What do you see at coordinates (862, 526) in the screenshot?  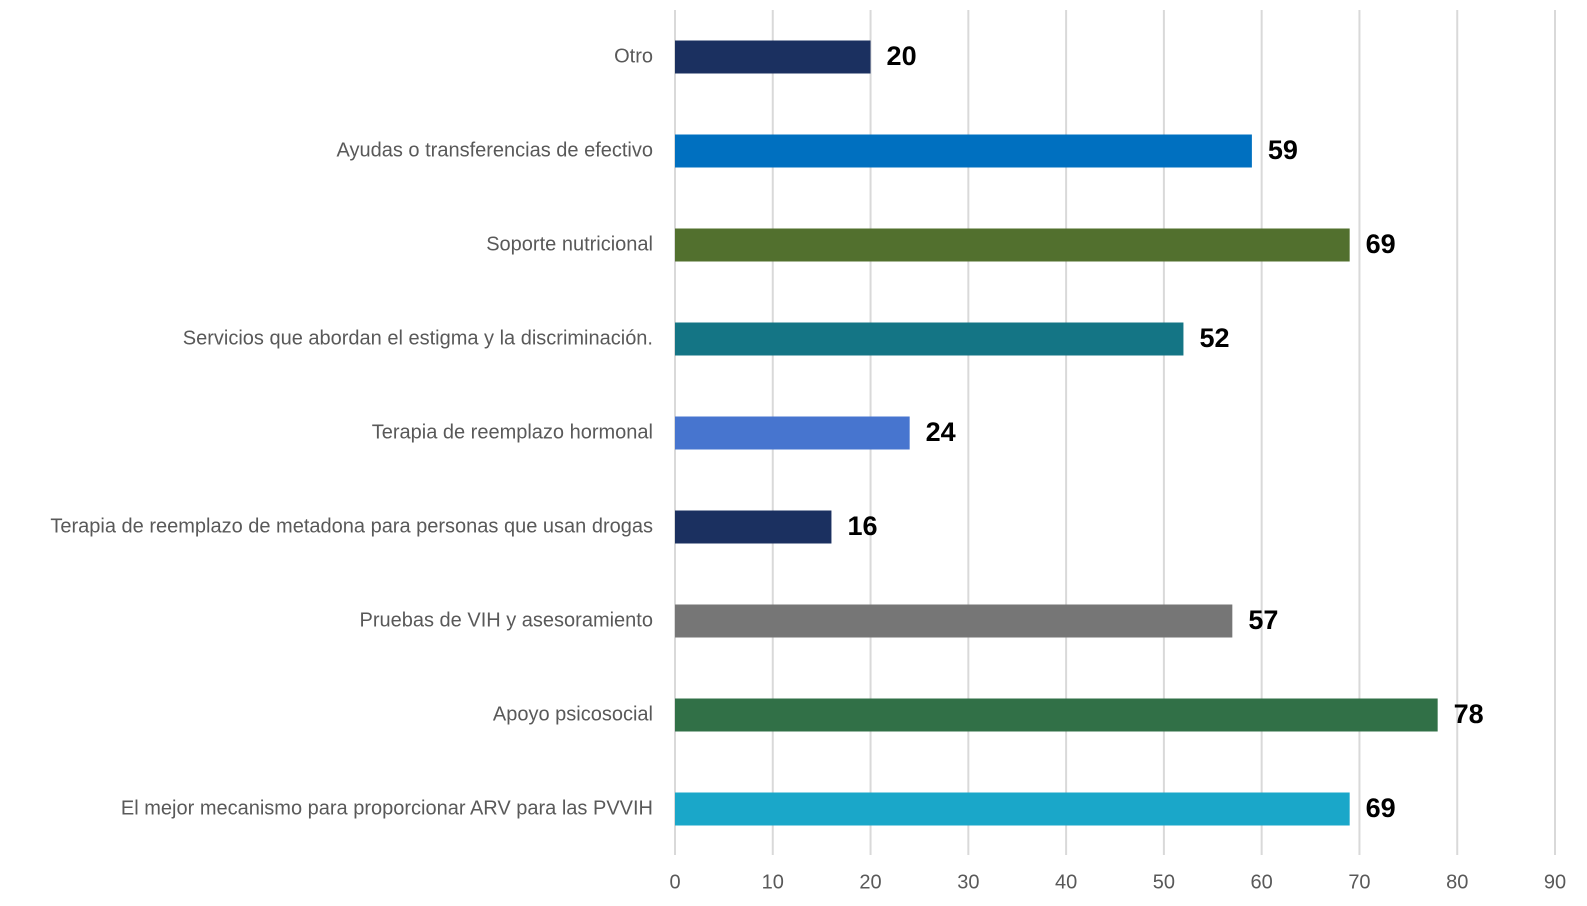 I see `data-label: 16` at bounding box center [862, 526].